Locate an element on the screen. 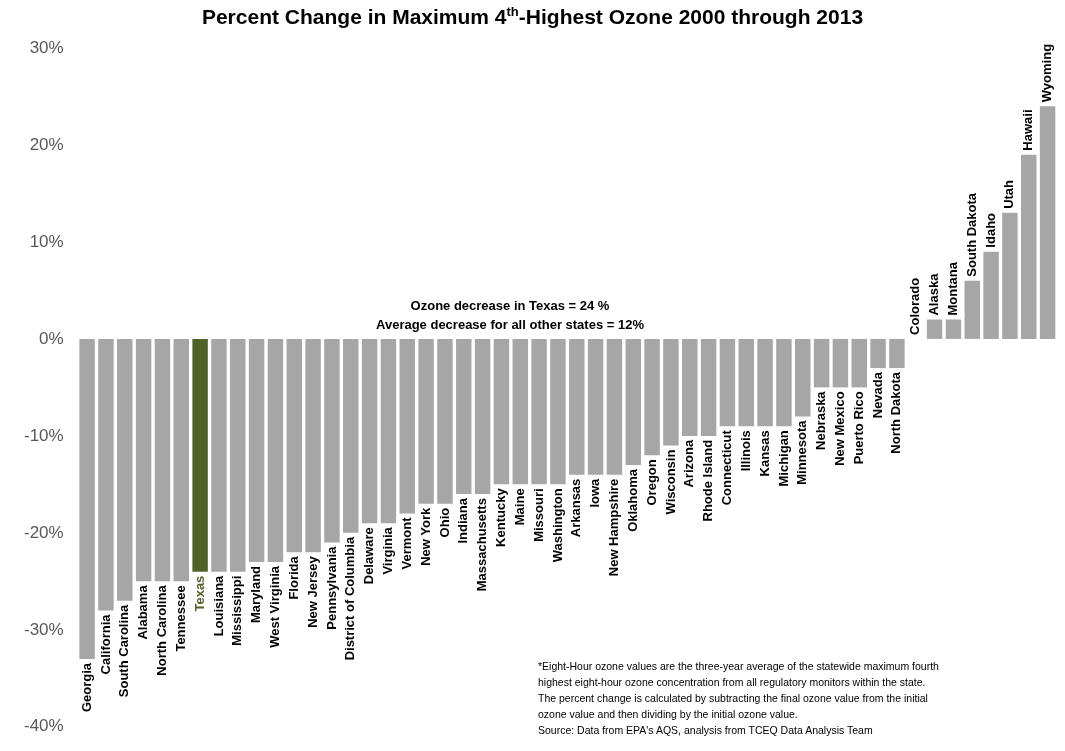 This screenshot has height=751, width=1065. x-tick-label: Vermont is located at coordinates (406, 543).